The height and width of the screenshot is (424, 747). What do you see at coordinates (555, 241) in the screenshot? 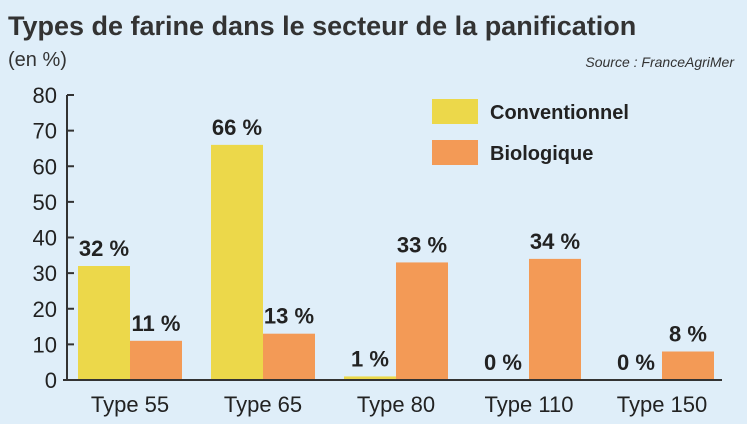
I see `data-label: 34 %` at bounding box center [555, 241].